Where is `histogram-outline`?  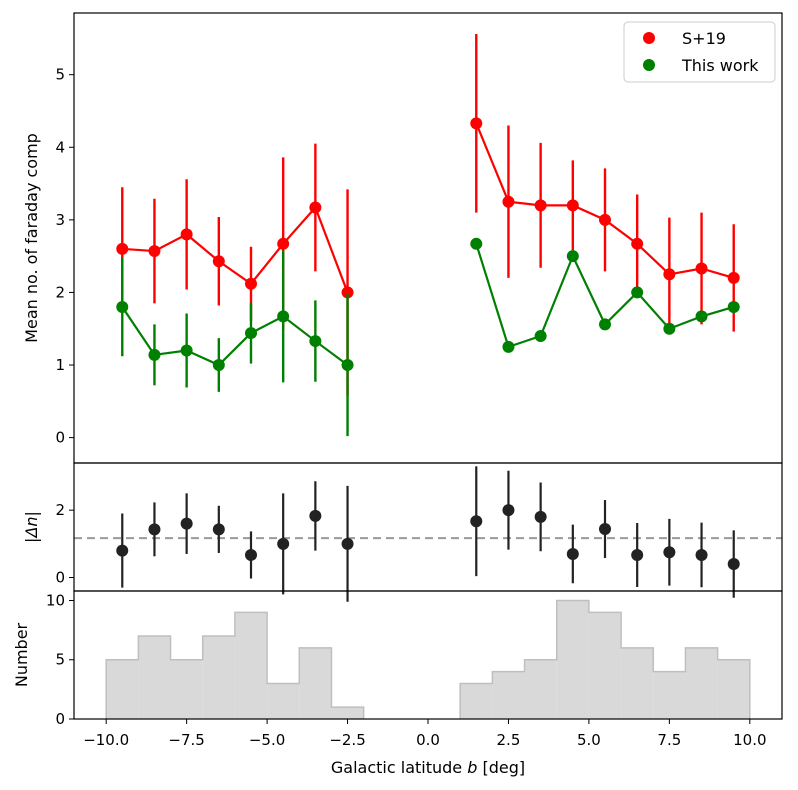 histogram-outline is located at coordinates (428, 659).